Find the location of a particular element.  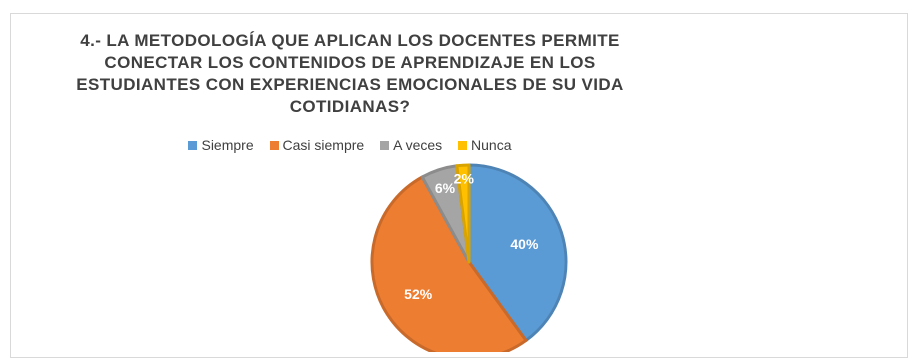

legend-item-nunca: Nunca is located at coordinates (485, 145).